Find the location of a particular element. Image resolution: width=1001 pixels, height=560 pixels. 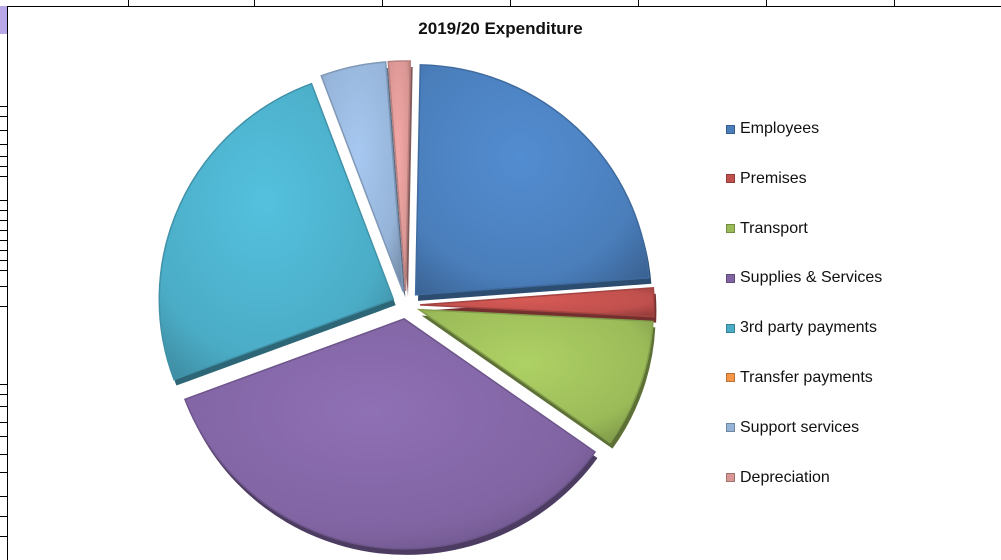

legend-item: Supplies & Services is located at coordinates (804, 278).